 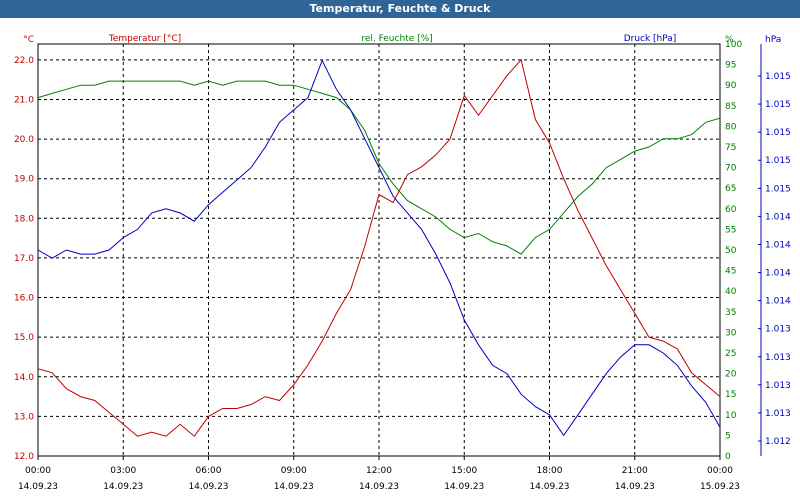 What do you see at coordinates (728, 436) in the screenshot?
I see `hum-tick-label: 5` at bounding box center [728, 436].